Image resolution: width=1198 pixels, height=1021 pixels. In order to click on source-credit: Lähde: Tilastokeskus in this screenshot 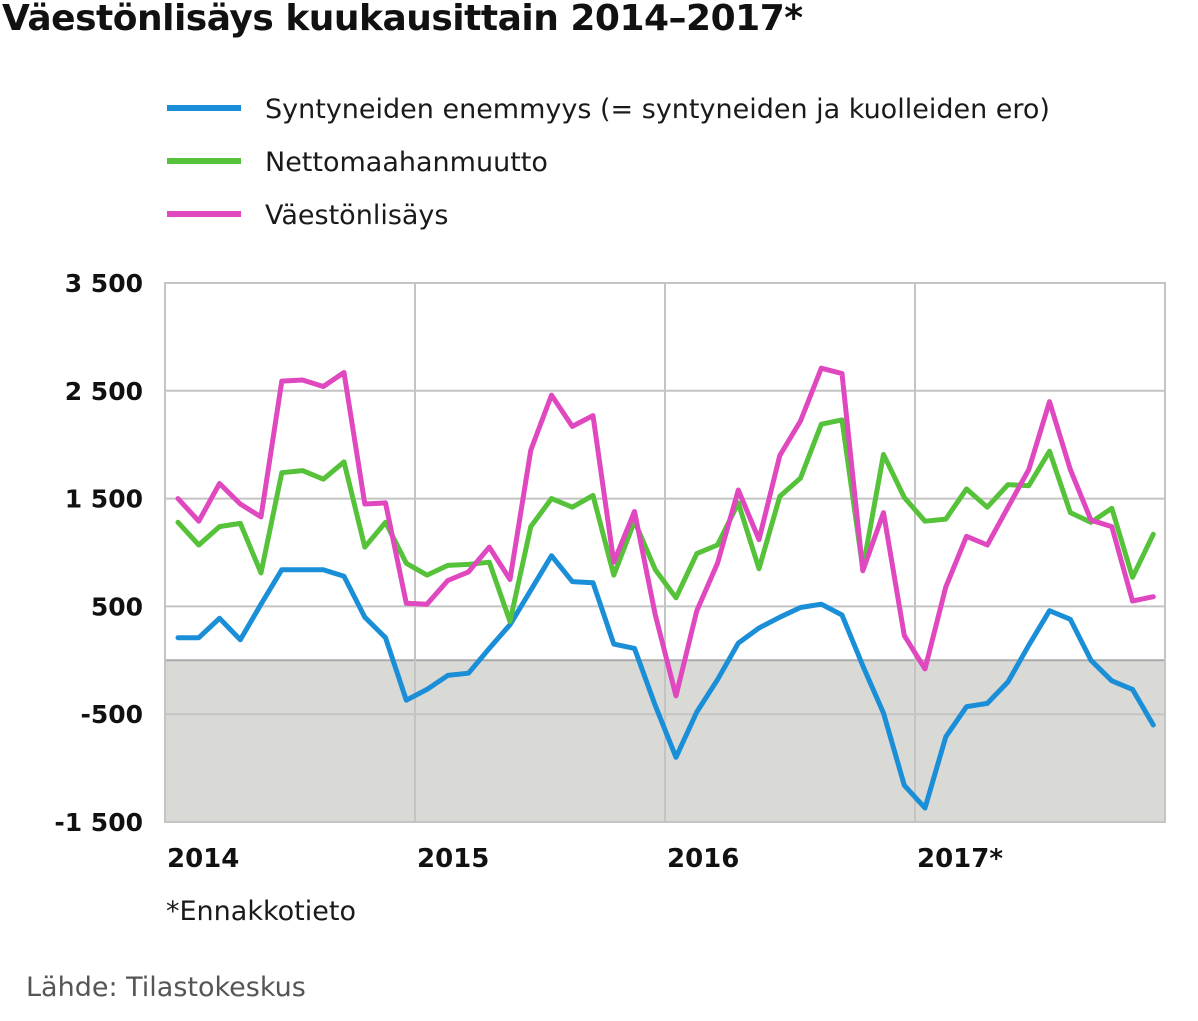, I will do `click(166, 987)`.